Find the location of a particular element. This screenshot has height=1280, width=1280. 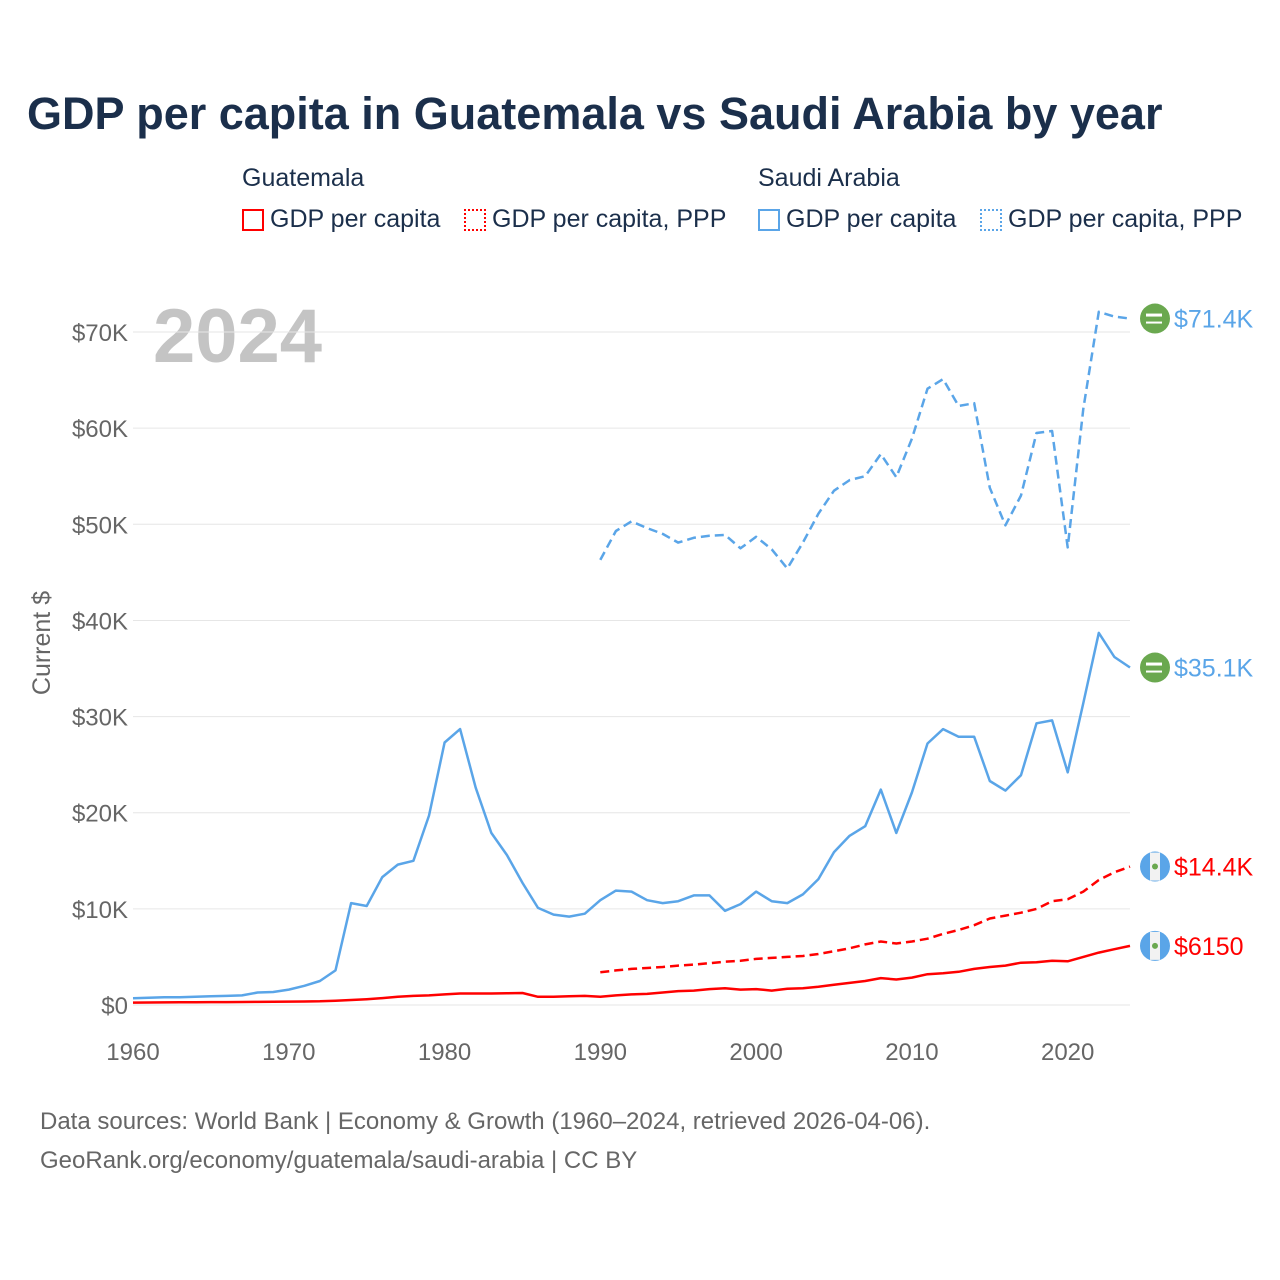

x-tick-label: 1960 is located at coordinates (132, 1052).